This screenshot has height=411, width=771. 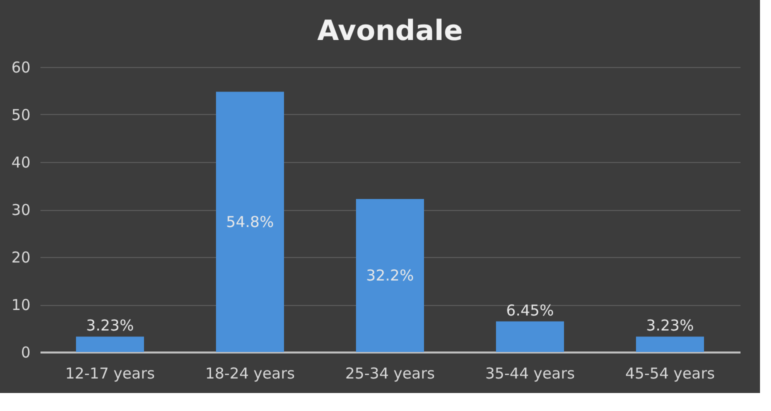 I want to click on x-tick-label: 18-24 years, so click(x=250, y=373).